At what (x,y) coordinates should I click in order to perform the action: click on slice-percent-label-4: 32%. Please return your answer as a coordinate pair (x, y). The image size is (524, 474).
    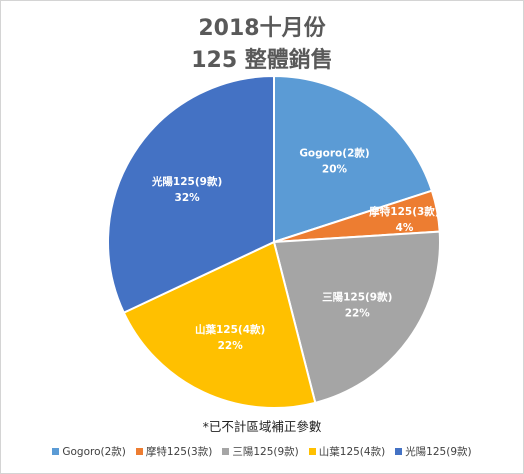
    Looking at the image, I should click on (188, 198).